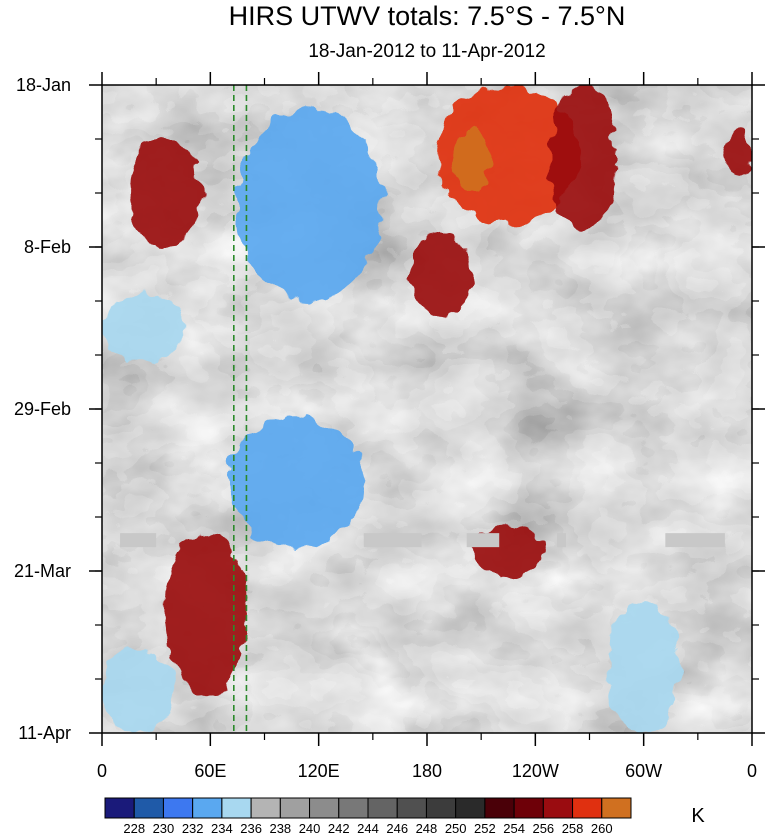 This screenshot has width=770, height=834. What do you see at coordinates (573, 827) in the screenshot?
I see `colorbar-label-15: 258` at bounding box center [573, 827].